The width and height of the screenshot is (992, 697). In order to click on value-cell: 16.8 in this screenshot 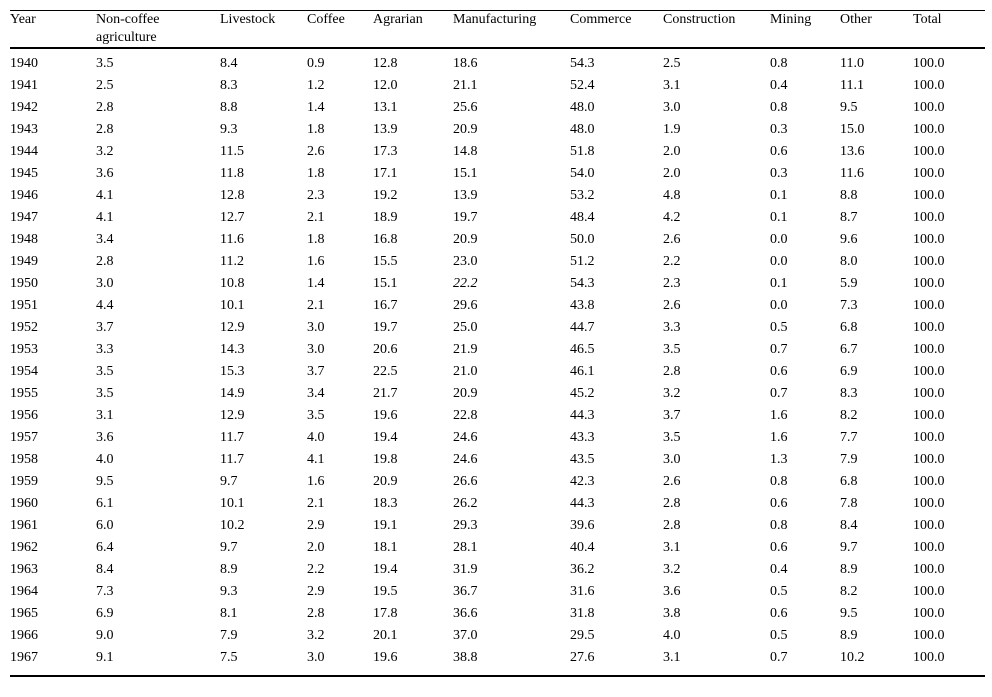, I will do `click(385, 239)`.